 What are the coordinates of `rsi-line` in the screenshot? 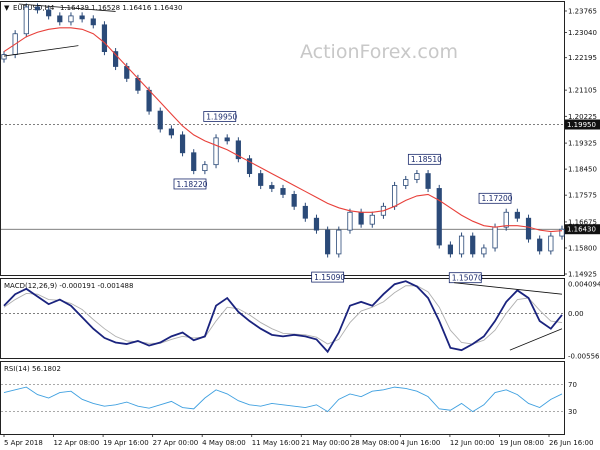 It's located at (283, 399).